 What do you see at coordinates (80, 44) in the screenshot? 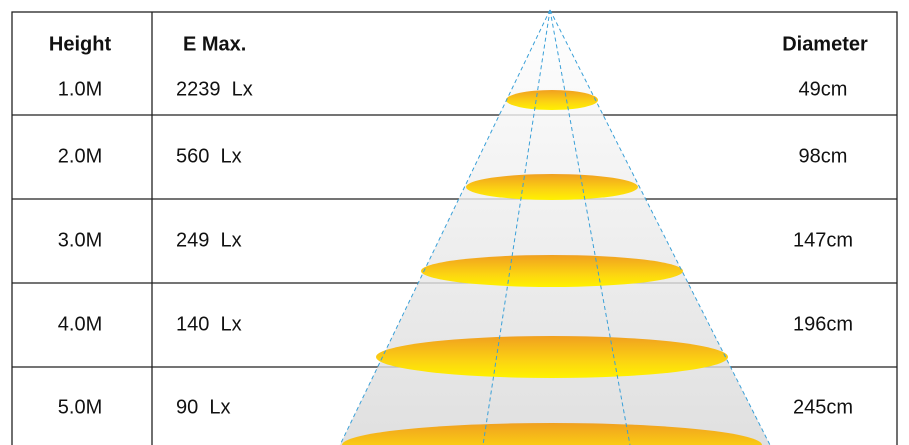
I see `header-height: Height` at bounding box center [80, 44].